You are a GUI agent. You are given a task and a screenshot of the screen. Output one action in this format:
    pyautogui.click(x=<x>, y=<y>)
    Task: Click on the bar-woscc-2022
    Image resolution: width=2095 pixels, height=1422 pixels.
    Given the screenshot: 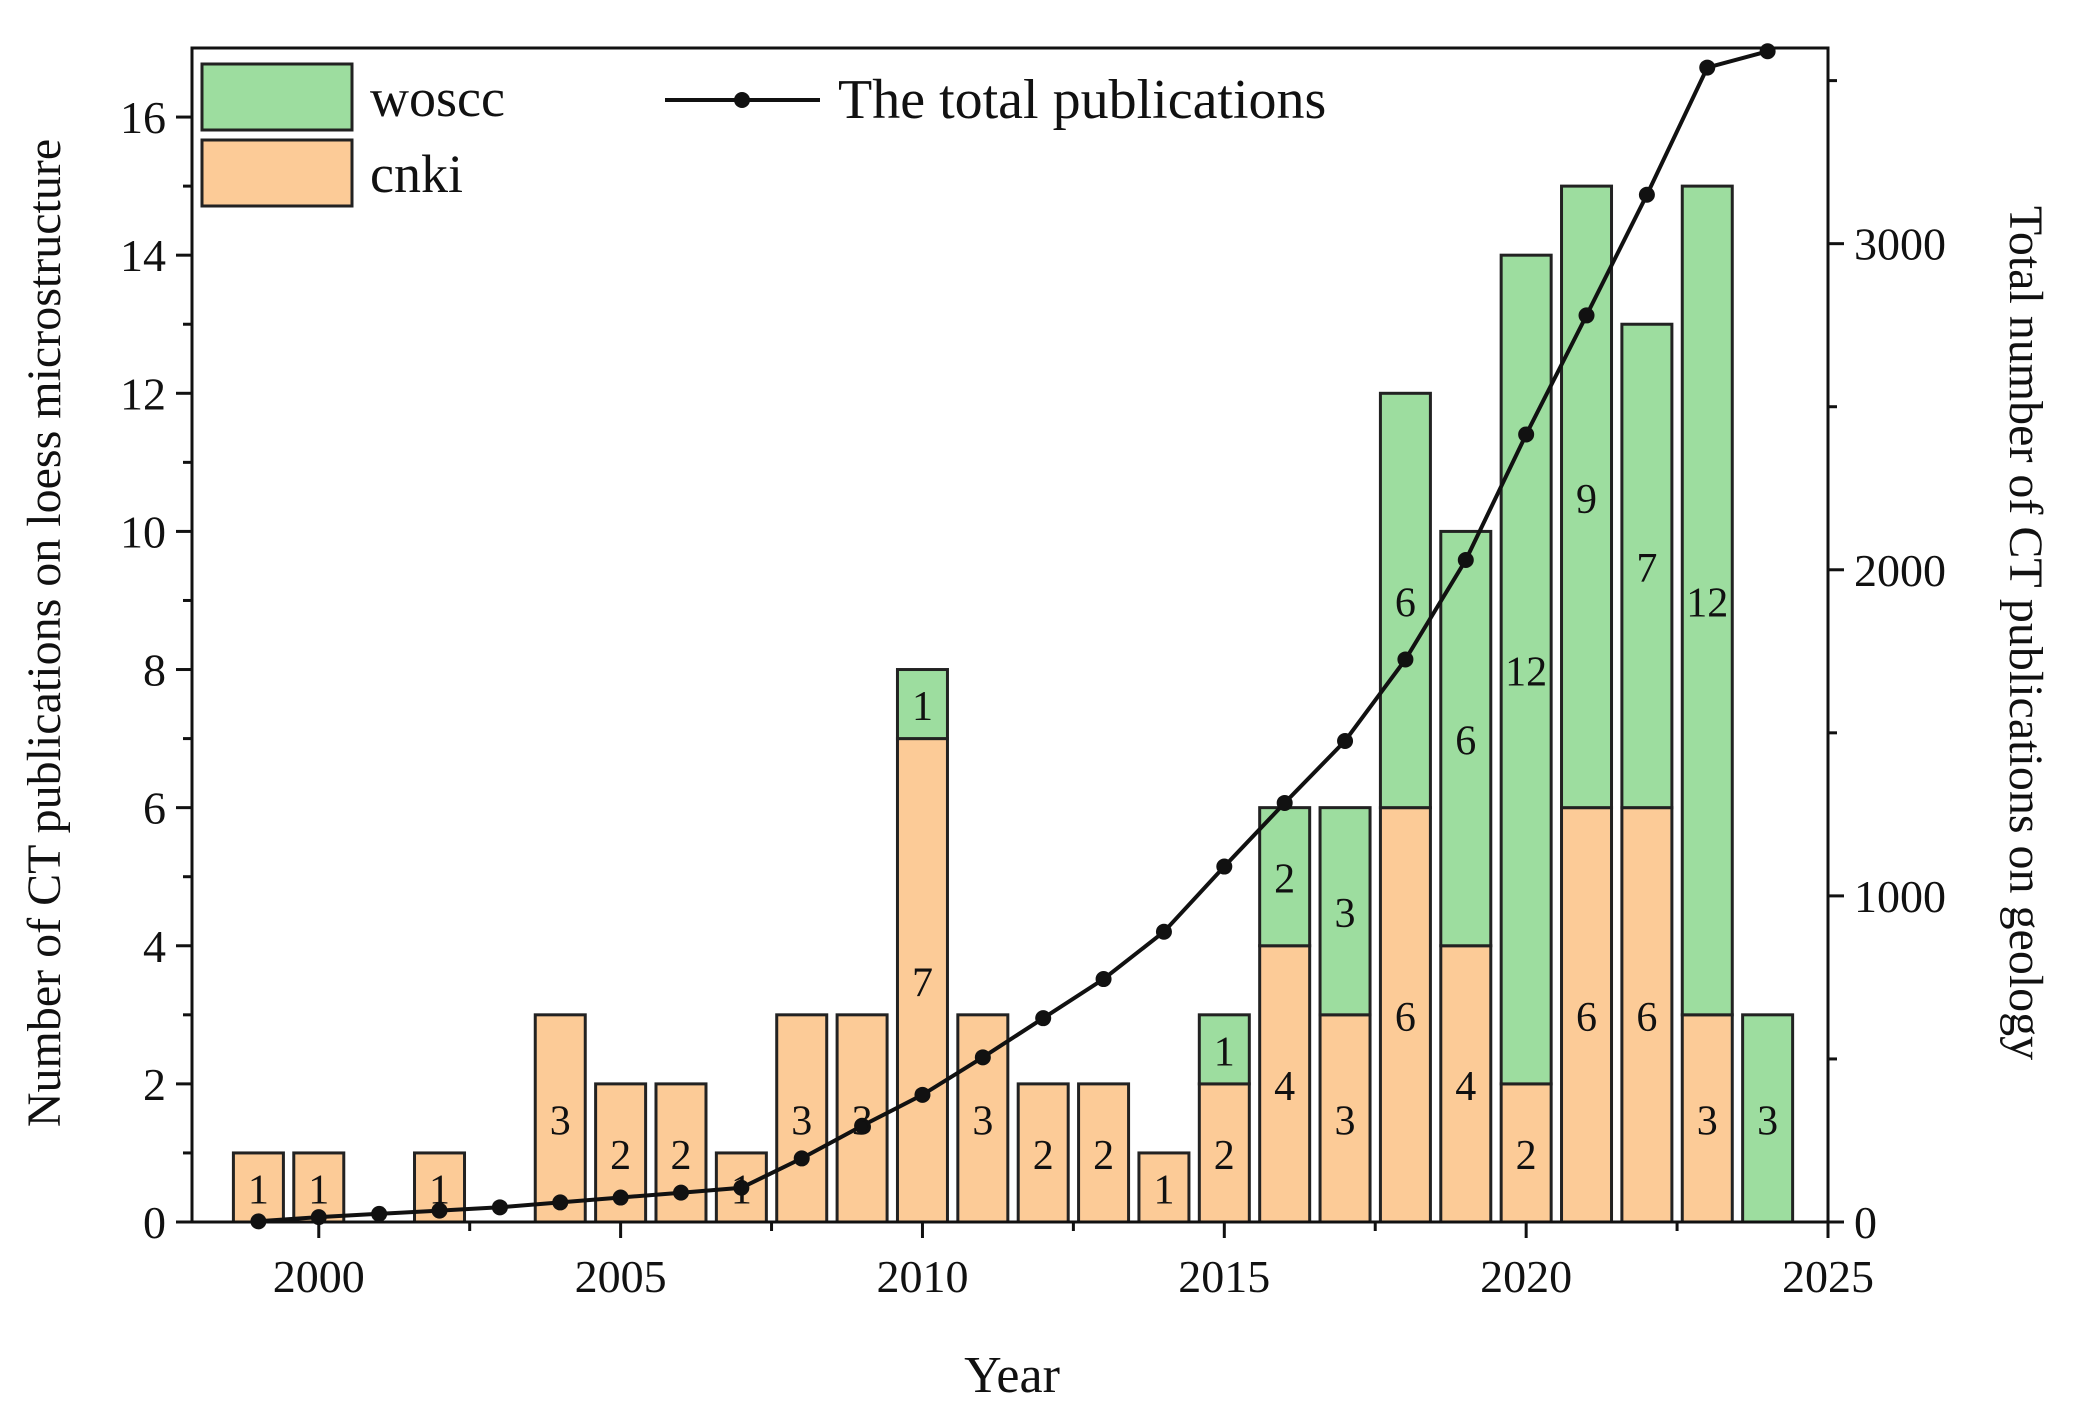 What is the action you would take?
    pyautogui.click(x=1647, y=566)
    